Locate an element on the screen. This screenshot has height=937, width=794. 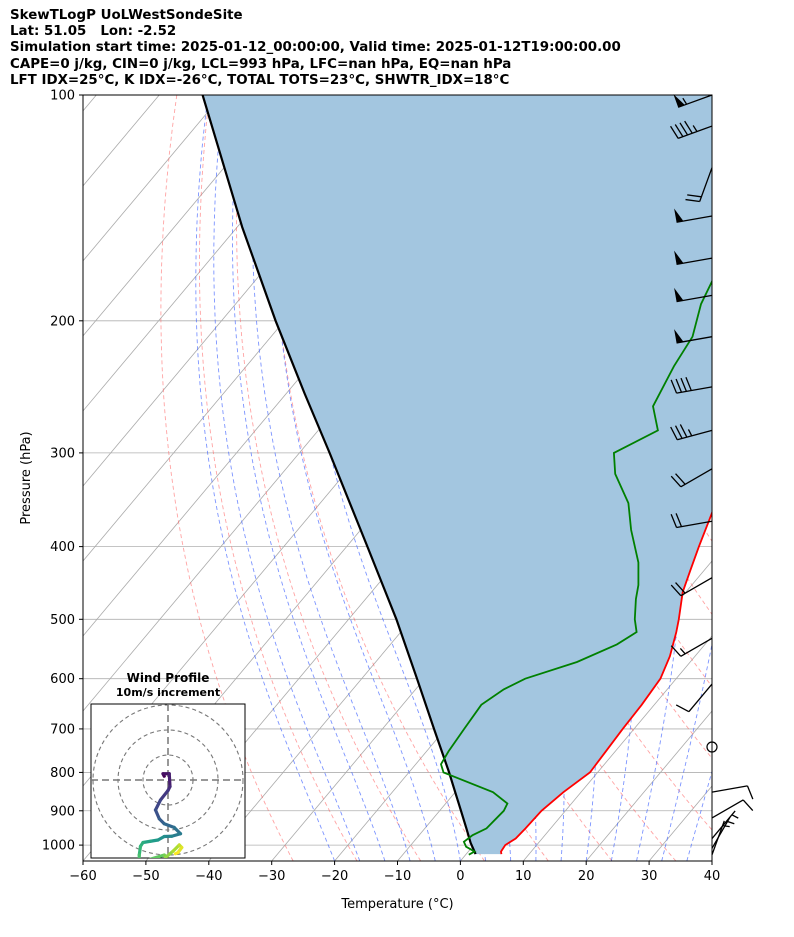
x-tick-label: 40 is located at coordinates (712, 876).